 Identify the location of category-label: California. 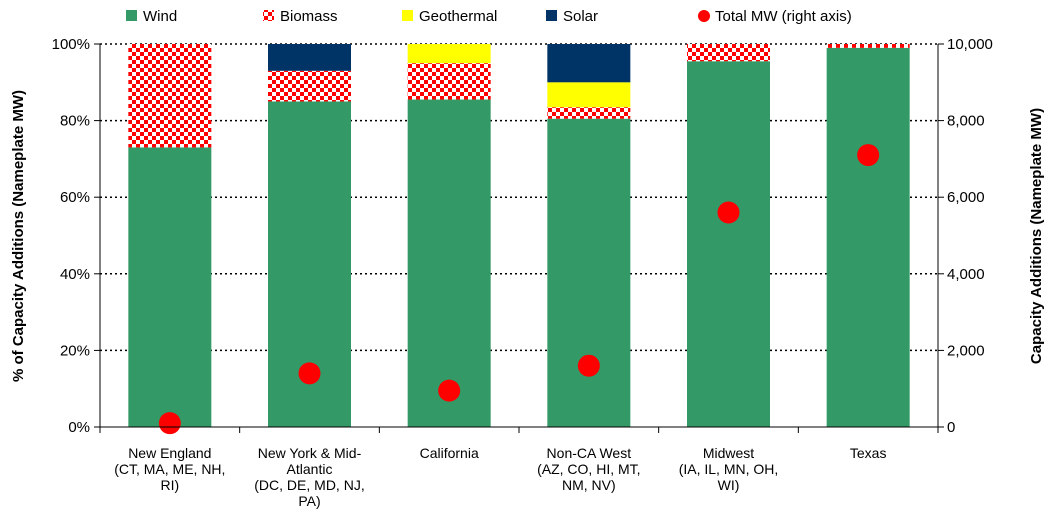
(449, 453).